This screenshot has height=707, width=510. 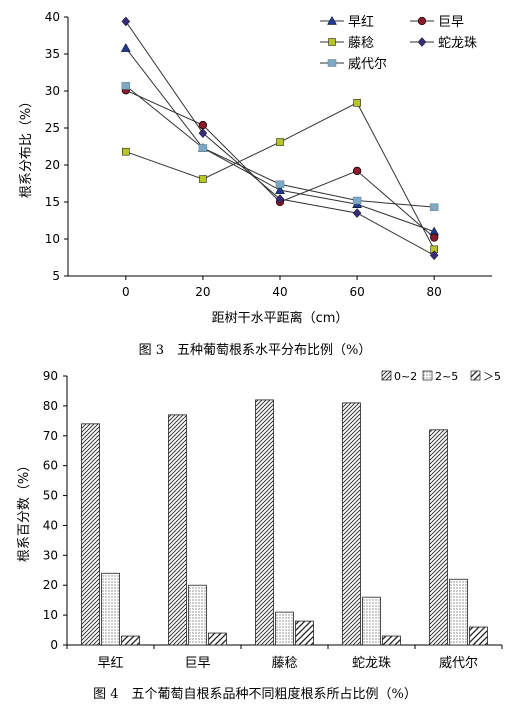 I want to click on x-axis-title: 距树干水平距离（cm）, so click(x=280, y=318).